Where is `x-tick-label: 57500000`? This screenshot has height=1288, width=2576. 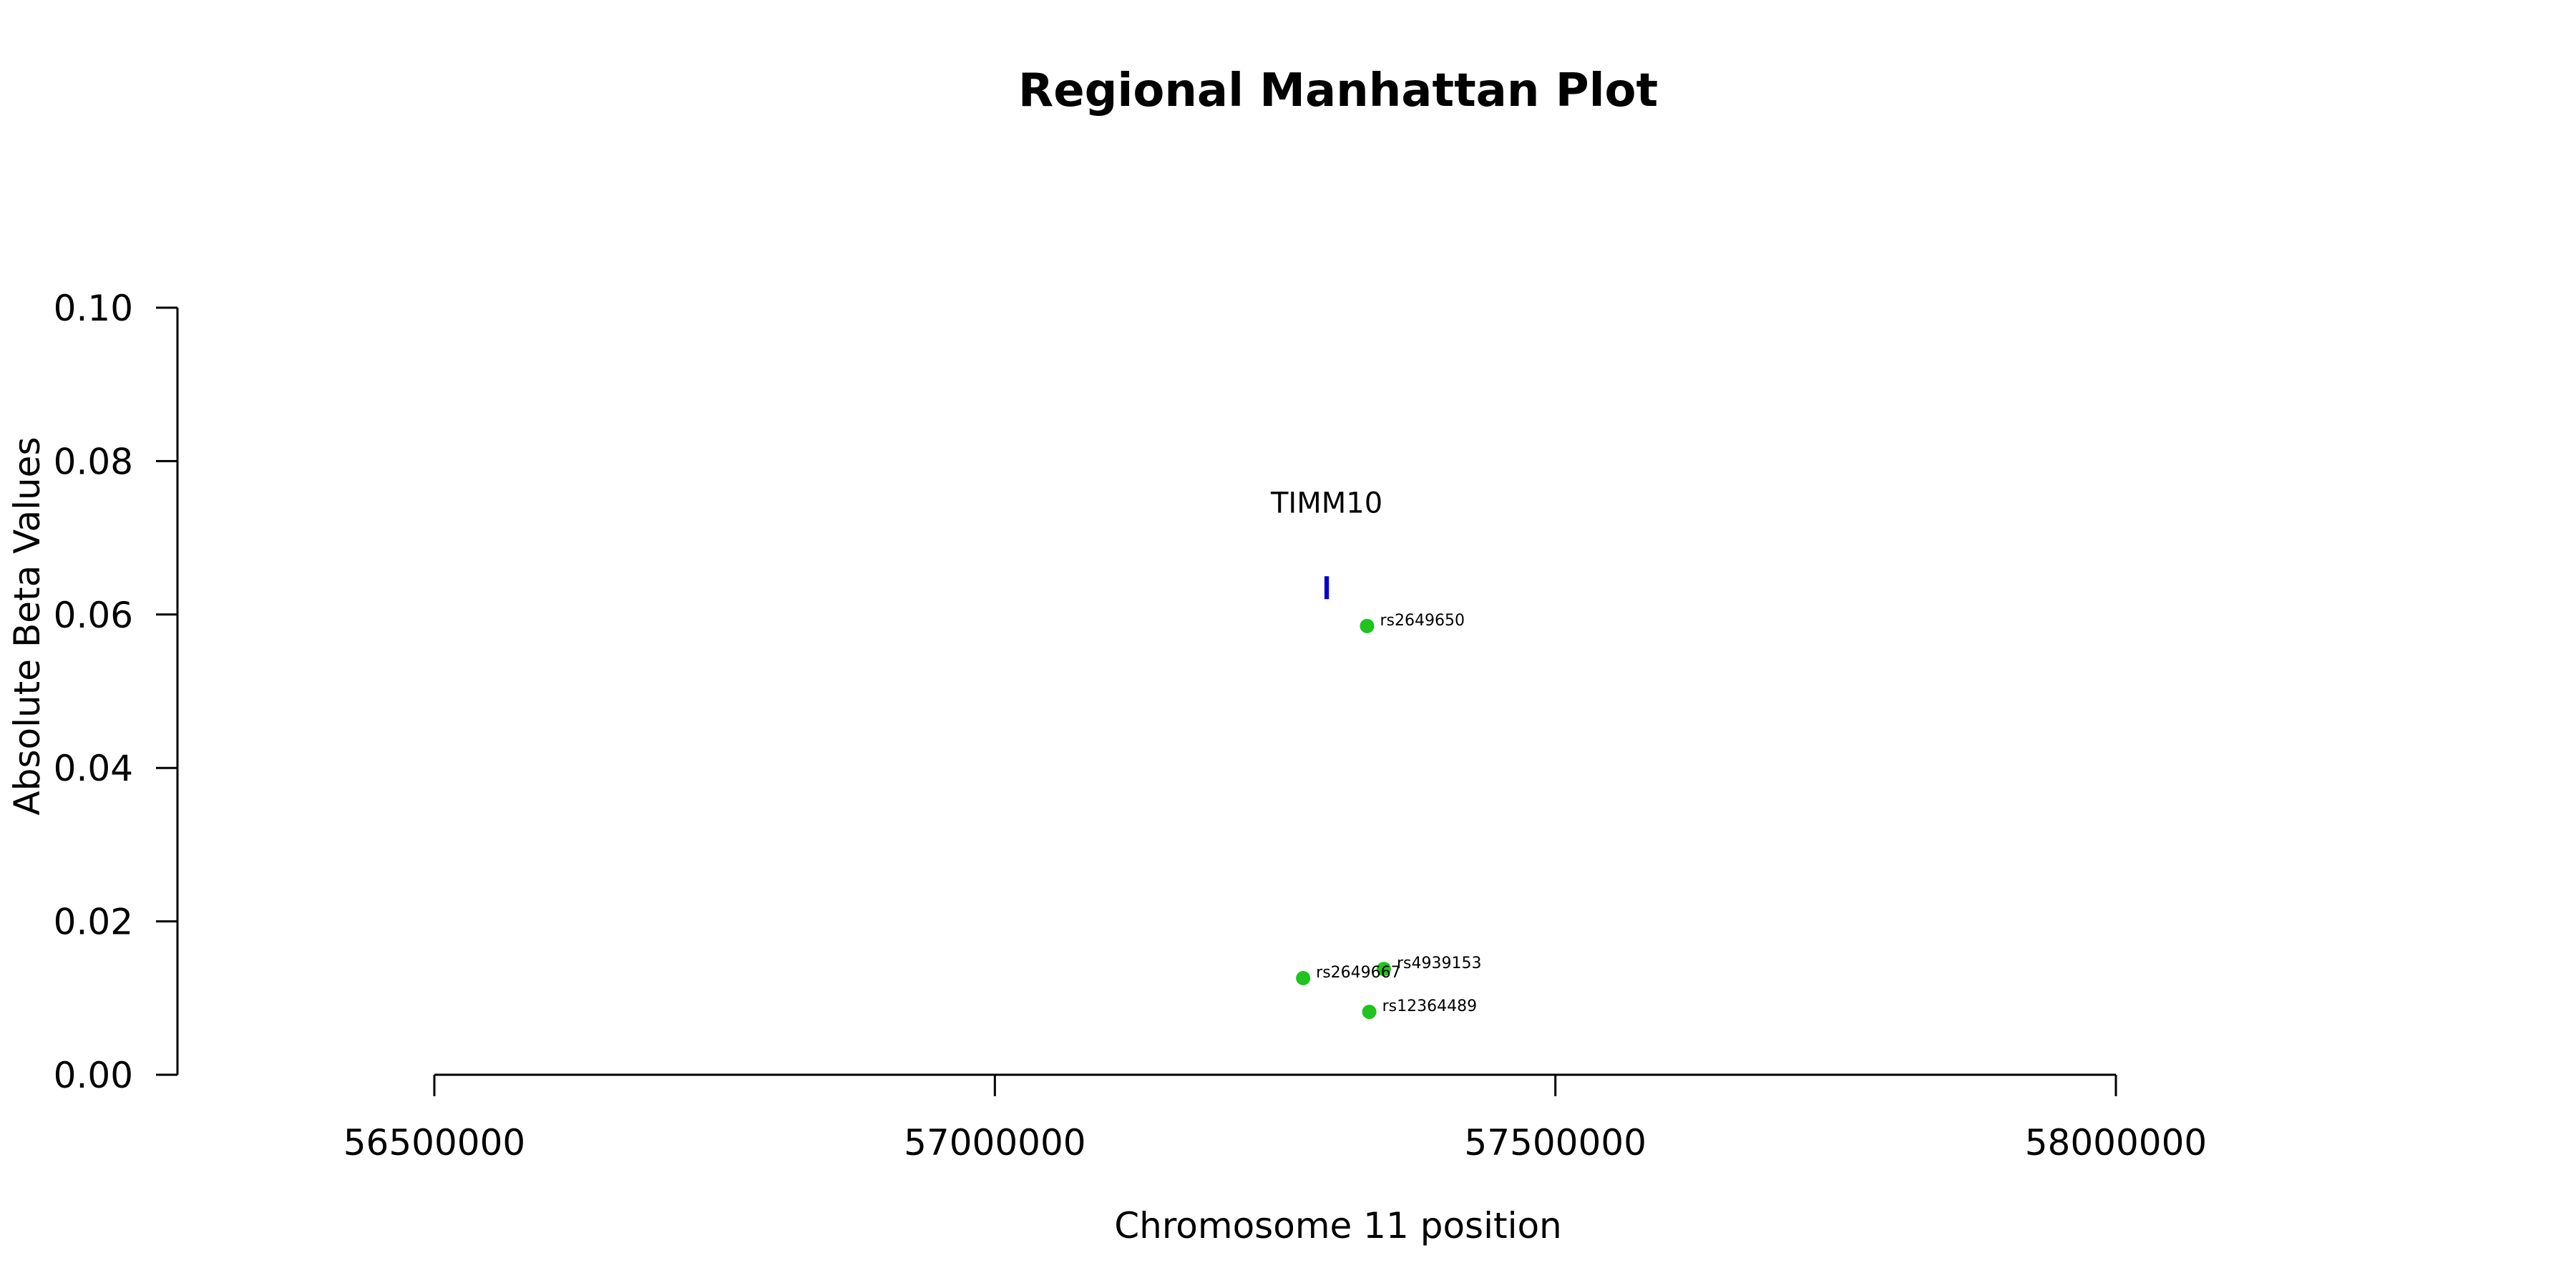
x-tick-label: 57500000 is located at coordinates (1555, 1142).